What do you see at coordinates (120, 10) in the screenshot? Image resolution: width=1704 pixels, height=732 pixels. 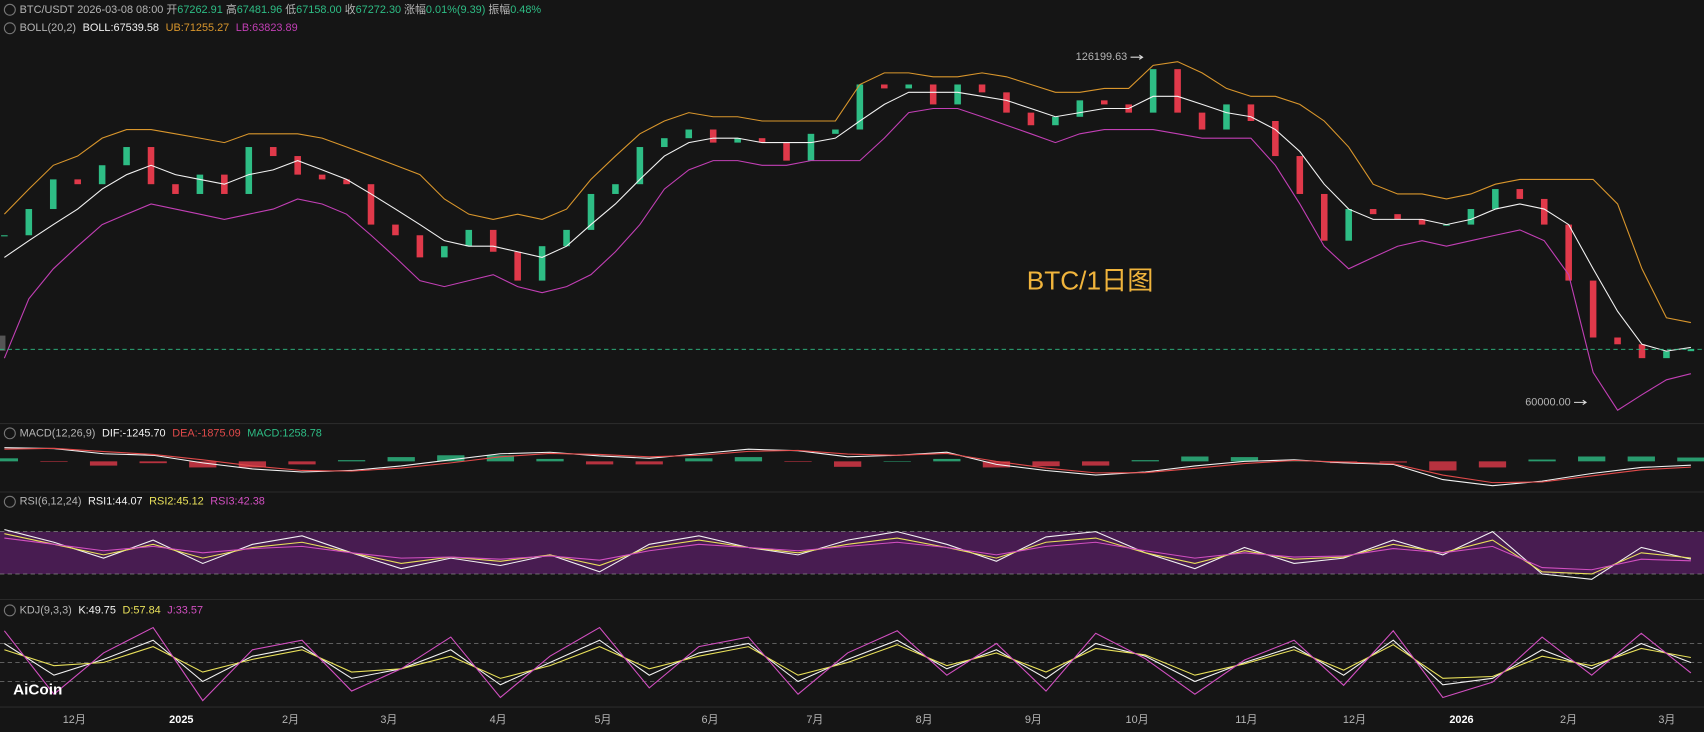 I see `datetime: 2026-03-08 08:00` at bounding box center [120, 10].